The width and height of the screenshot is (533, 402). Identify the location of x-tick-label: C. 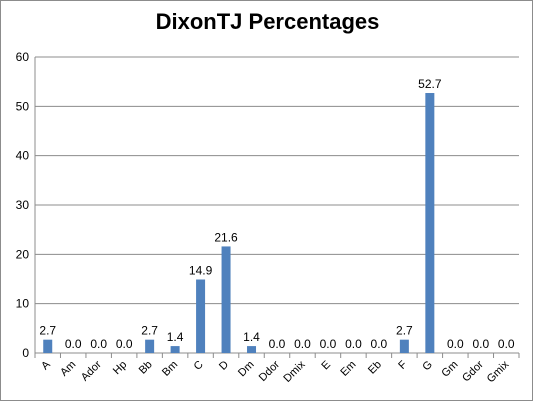
(199, 366).